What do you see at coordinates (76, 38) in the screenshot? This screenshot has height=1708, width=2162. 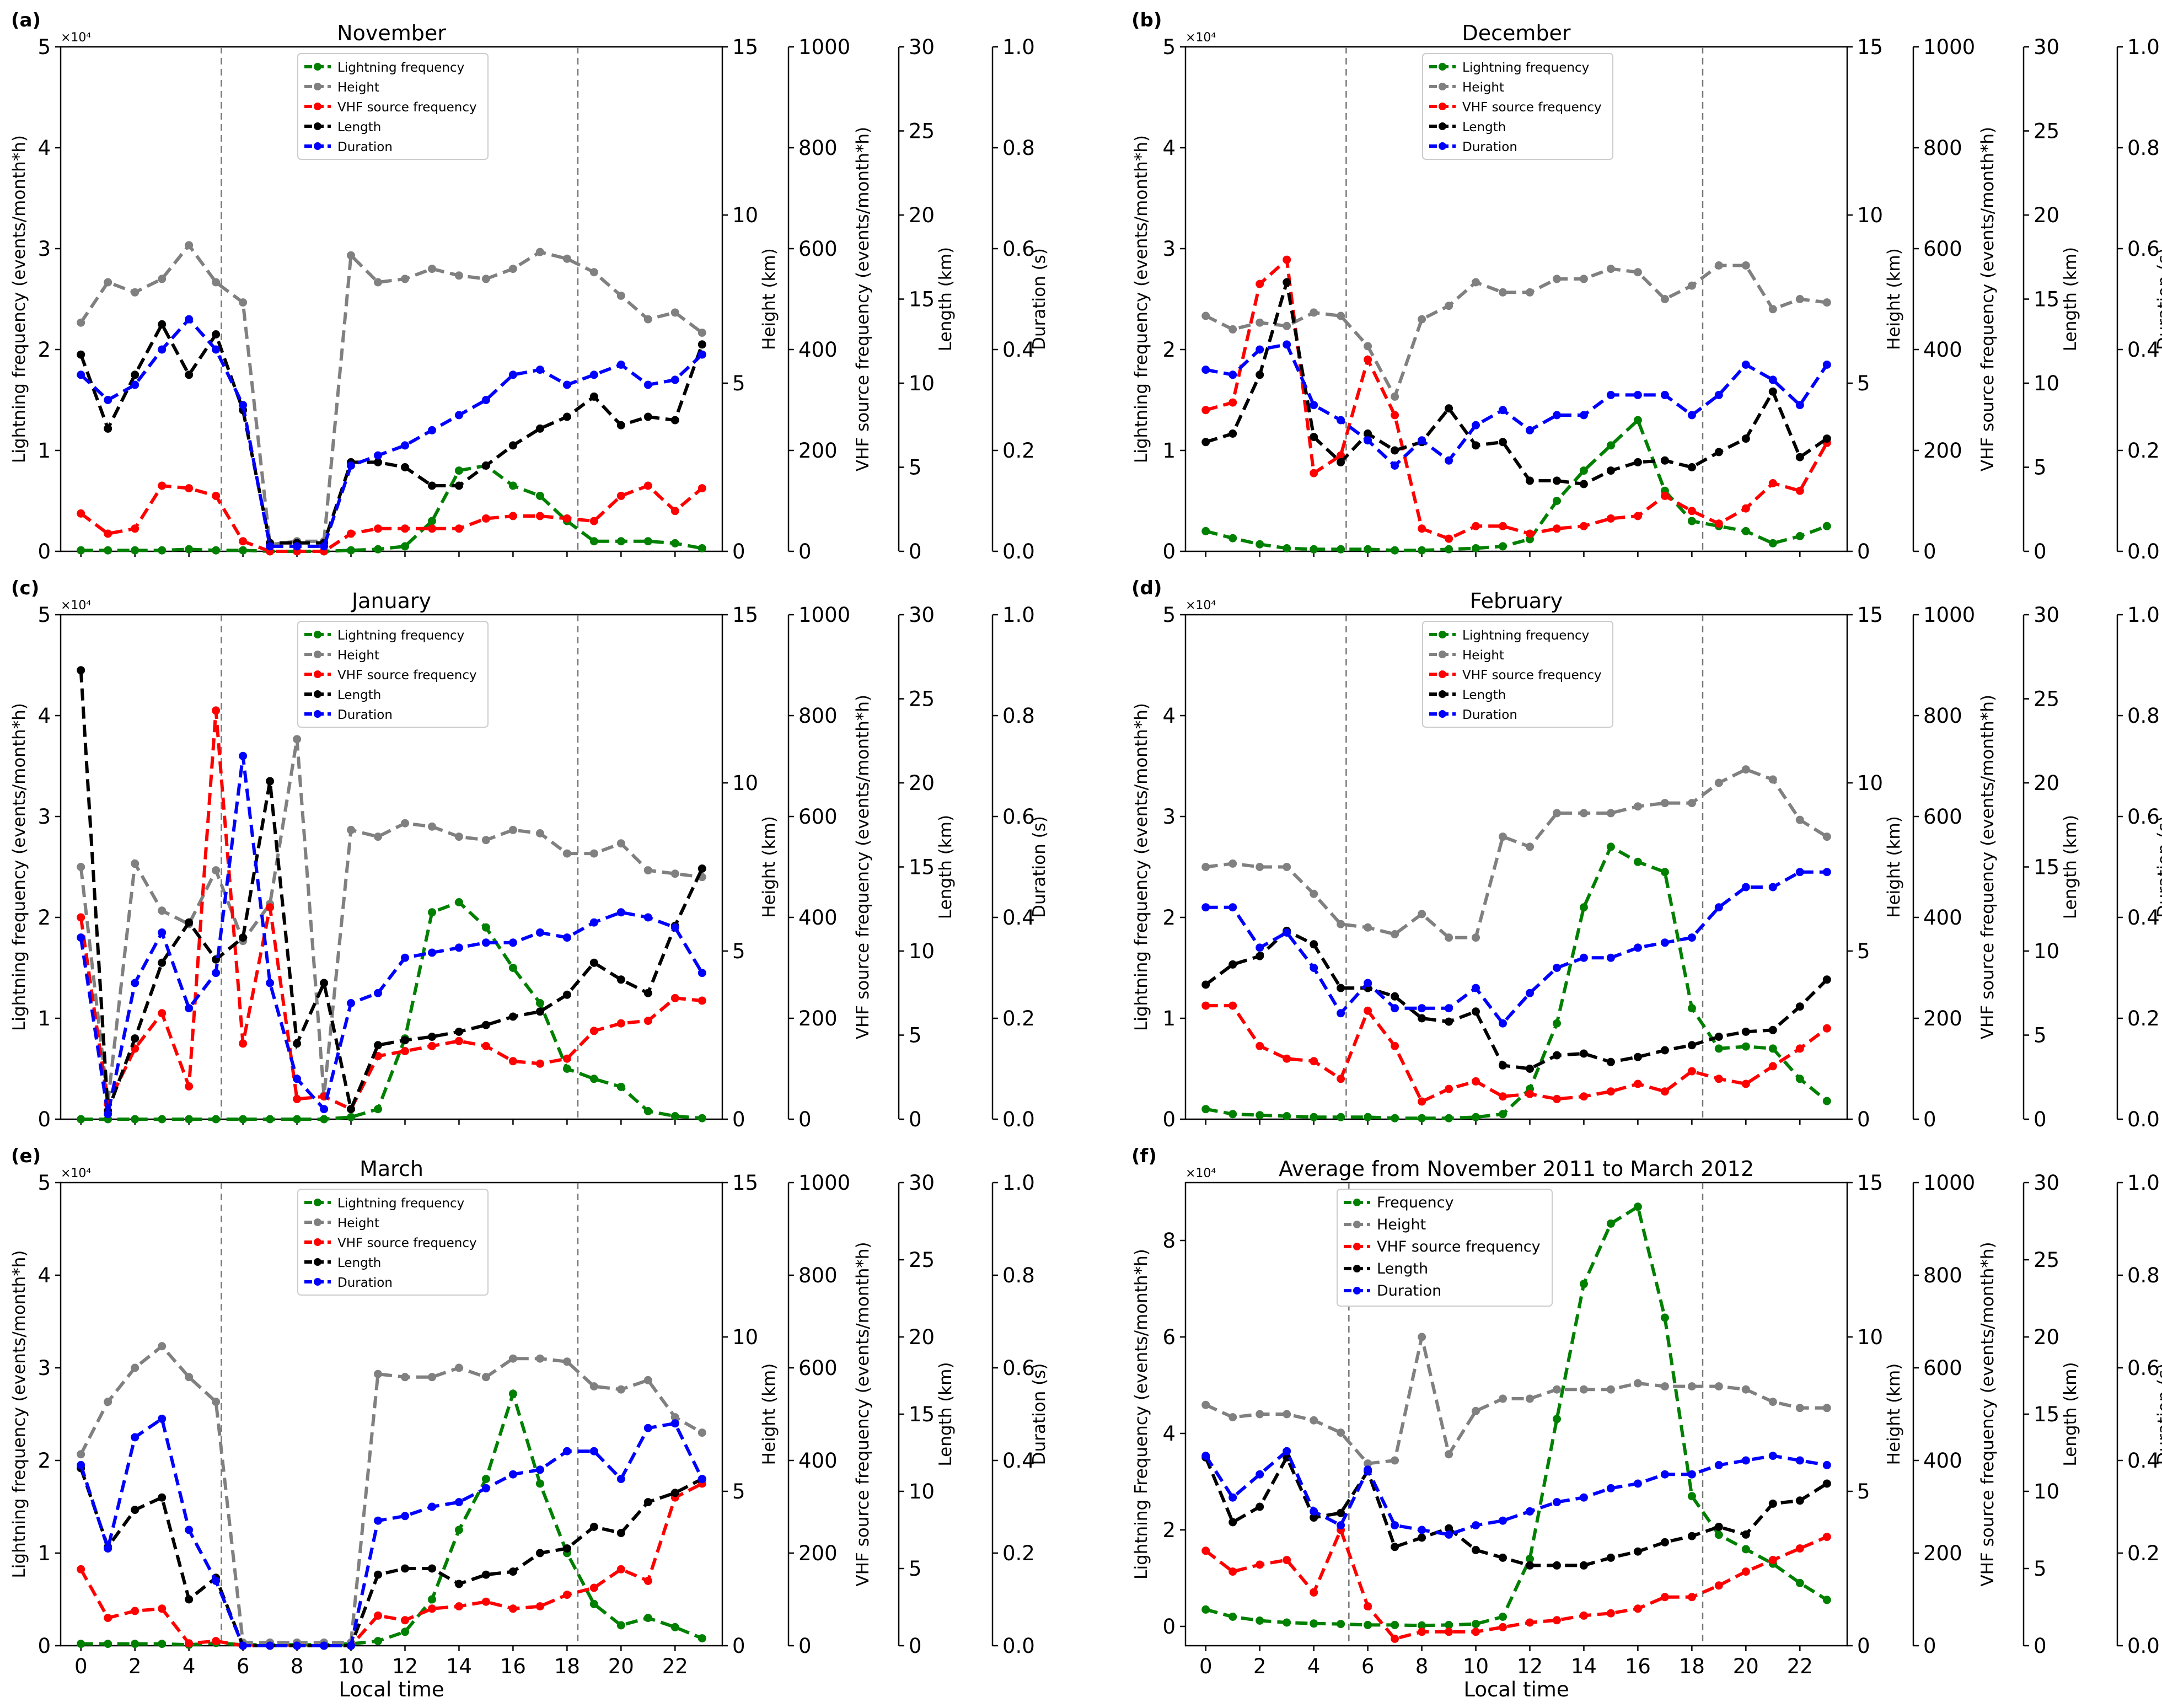 I see `y-exponent: ×10⁴` at bounding box center [76, 38].